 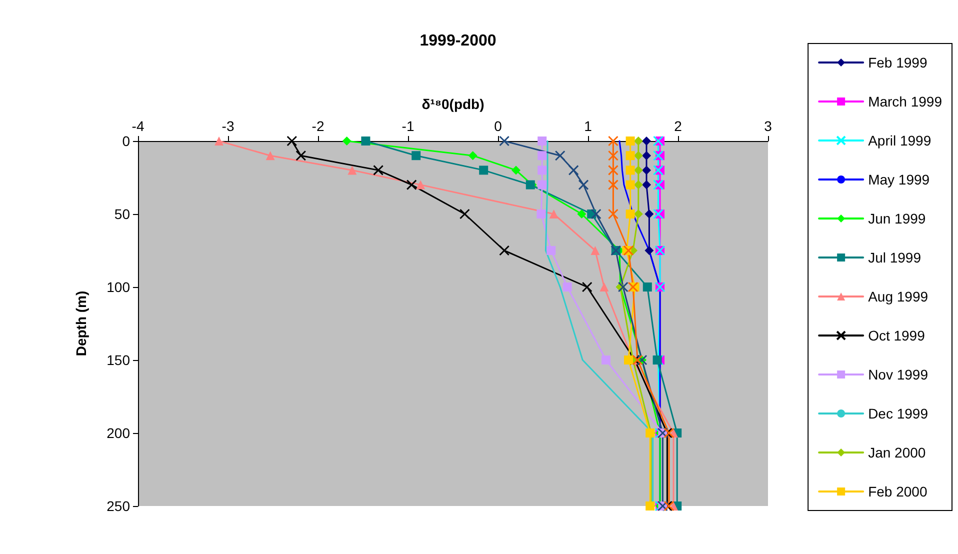 What do you see at coordinates (408, 126) in the screenshot?
I see `x-tick-label: -1` at bounding box center [408, 126].